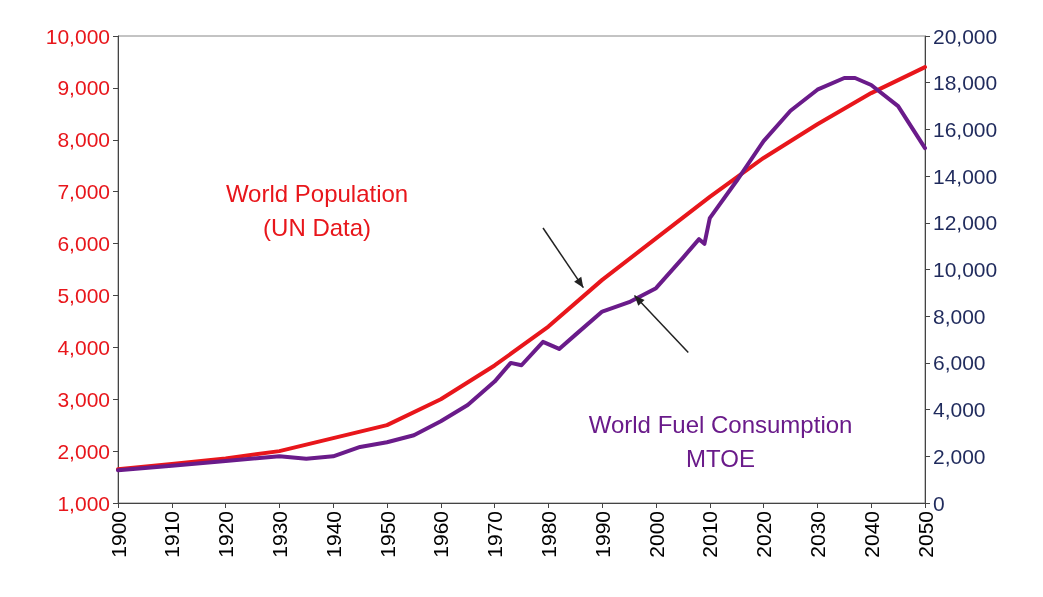 Image resolution: width=1043 pixels, height=597 pixels. I want to click on x-tick-label: 1940, so click(333, 534).